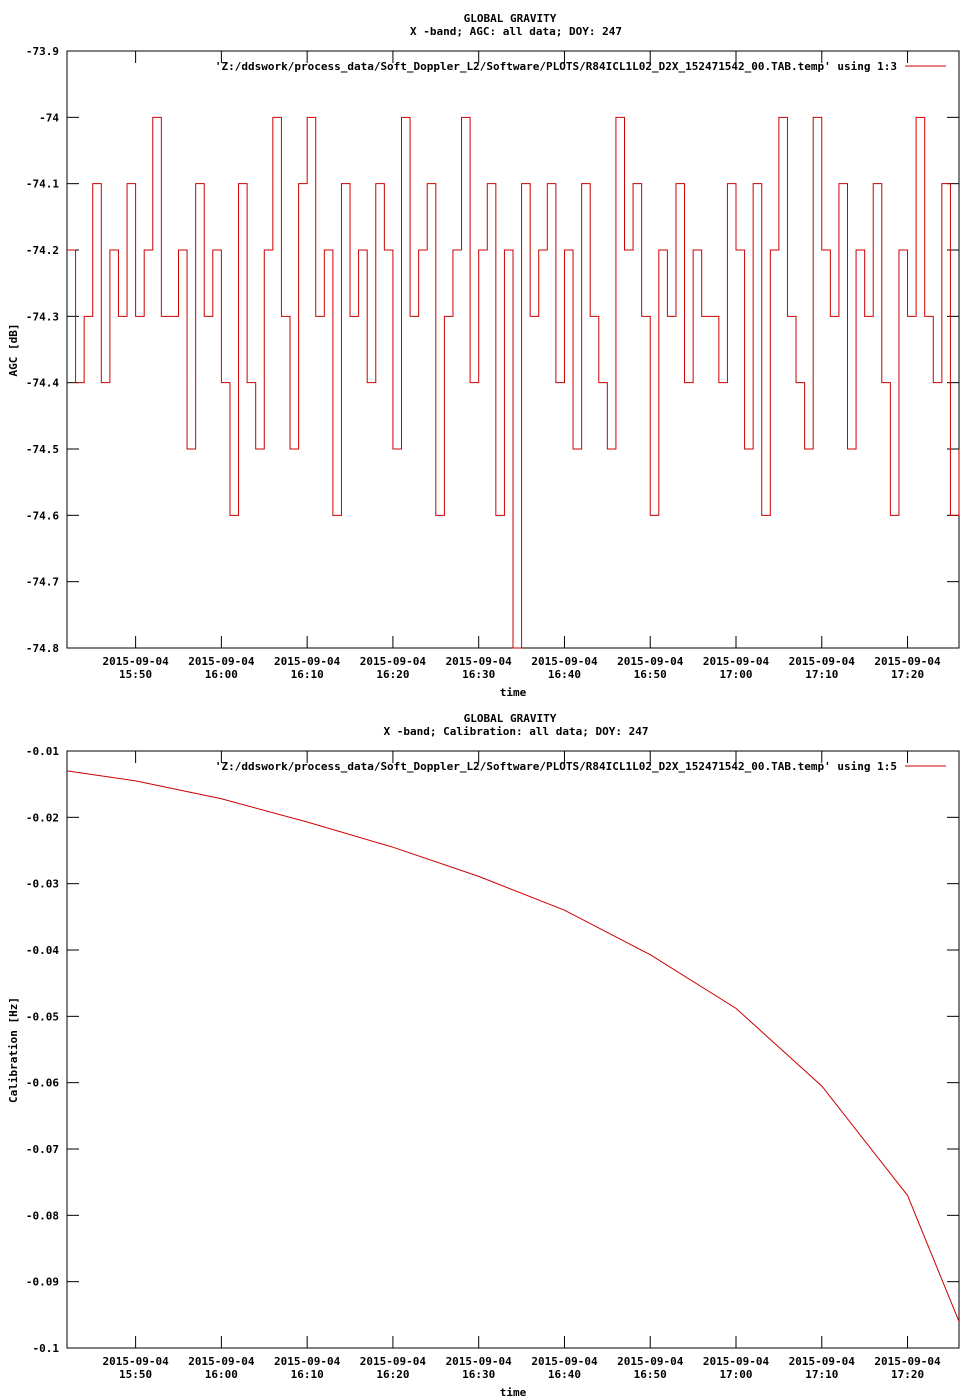 This screenshot has height=1400, width=980. I want to click on y-tick-label: -0.04, so click(42, 950).